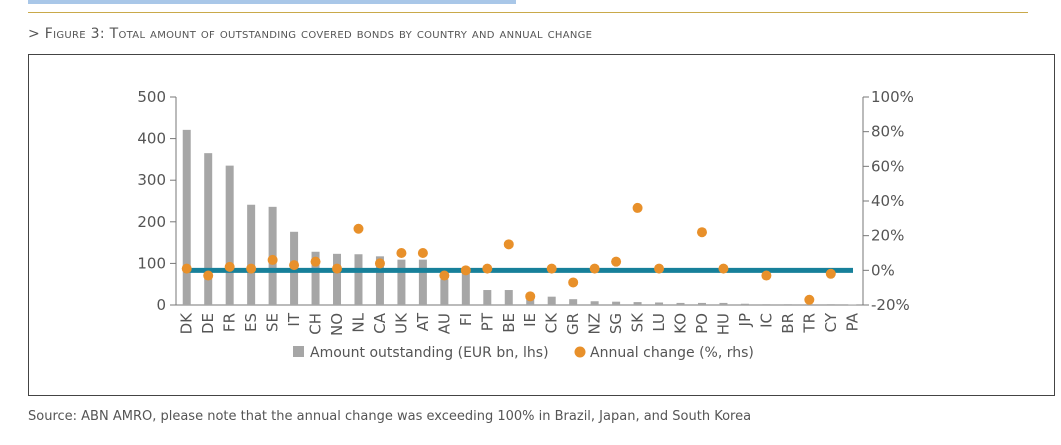 The height and width of the screenshot is (445, 1061). I want to click on x-tick-label-be: BE, so click(509, 323).